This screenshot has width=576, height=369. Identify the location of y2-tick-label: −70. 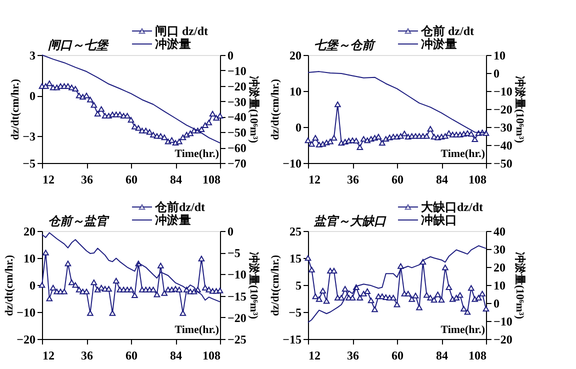
(237, 163).